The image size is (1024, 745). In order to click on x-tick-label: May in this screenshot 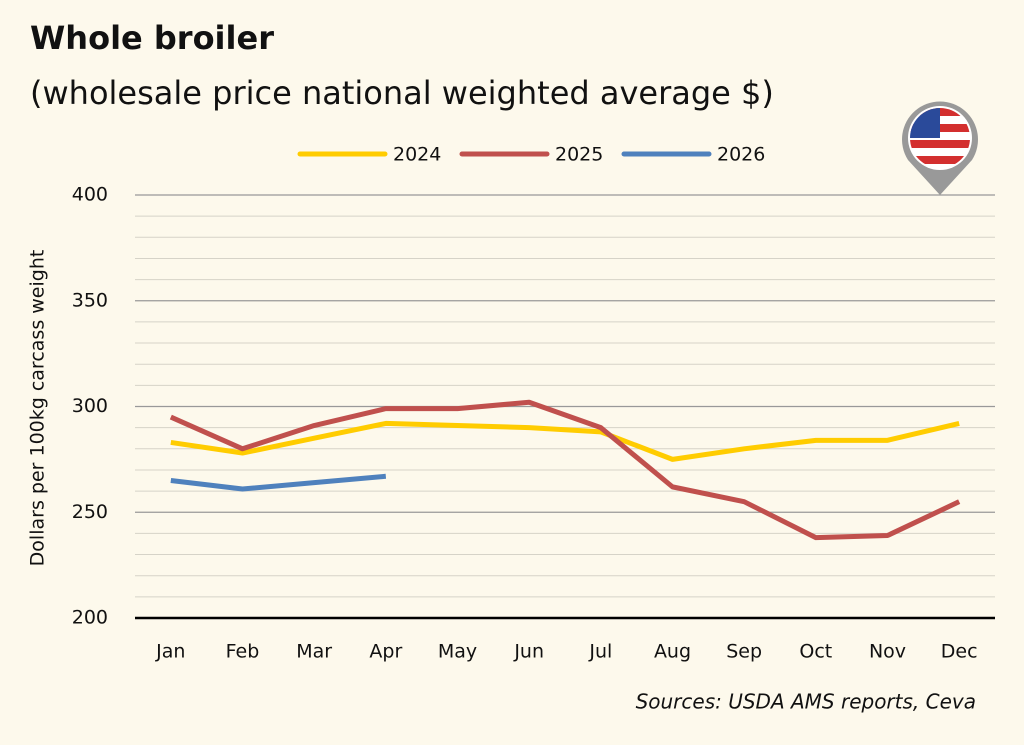, I will do `click(457, 652)`.